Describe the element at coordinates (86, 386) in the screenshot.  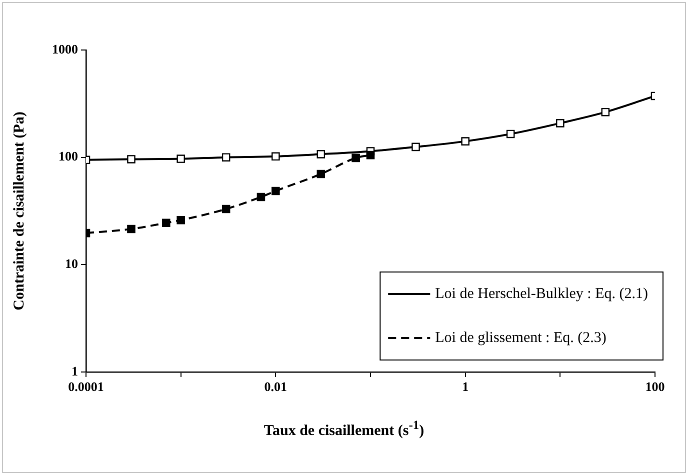
I see `x-tick-label: 0.0001` at that location.